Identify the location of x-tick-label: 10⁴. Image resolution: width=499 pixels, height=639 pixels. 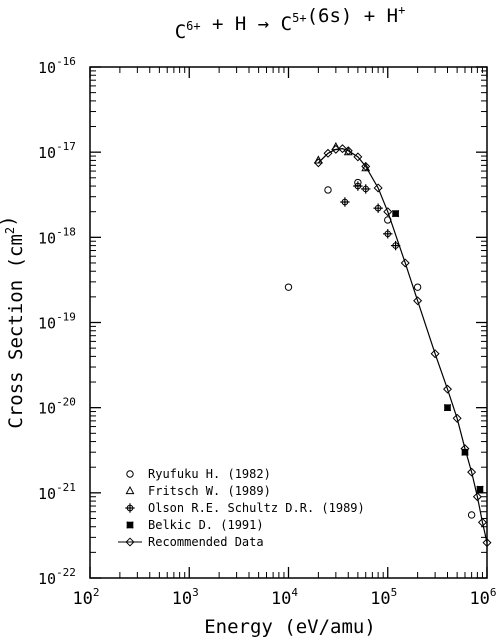
(284, 597).